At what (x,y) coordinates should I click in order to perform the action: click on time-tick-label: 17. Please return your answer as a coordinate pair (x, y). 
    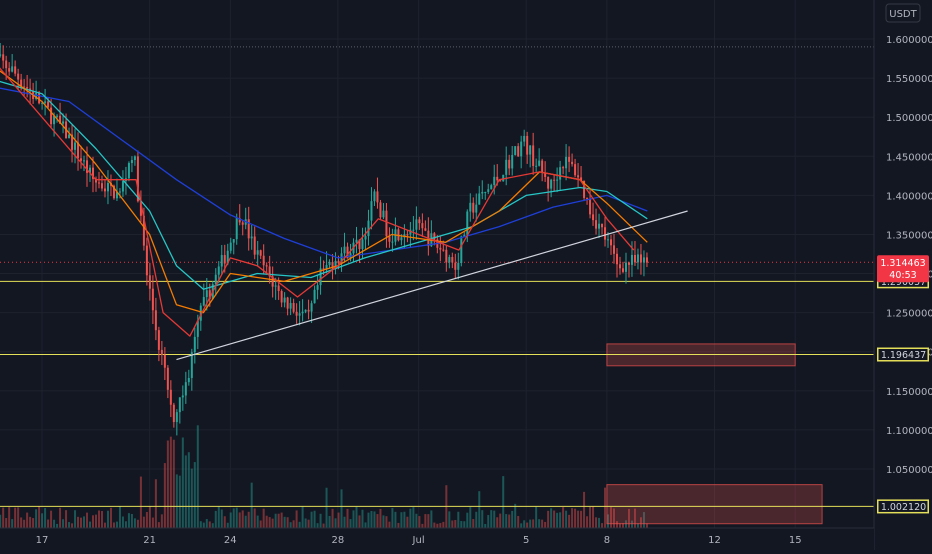
    Looking at the image, I should click on (42, 540).